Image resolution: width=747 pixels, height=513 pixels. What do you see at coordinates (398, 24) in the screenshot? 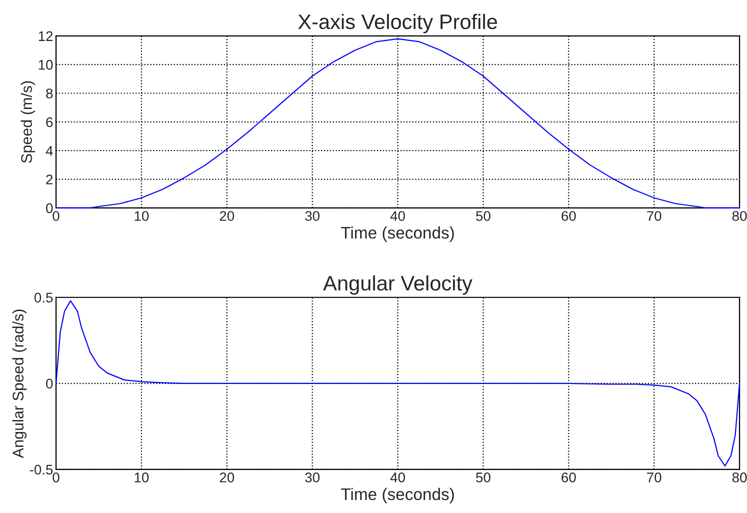
I see `chart-title: X-axis Velocity Profile` at bounding box center [398, 24].